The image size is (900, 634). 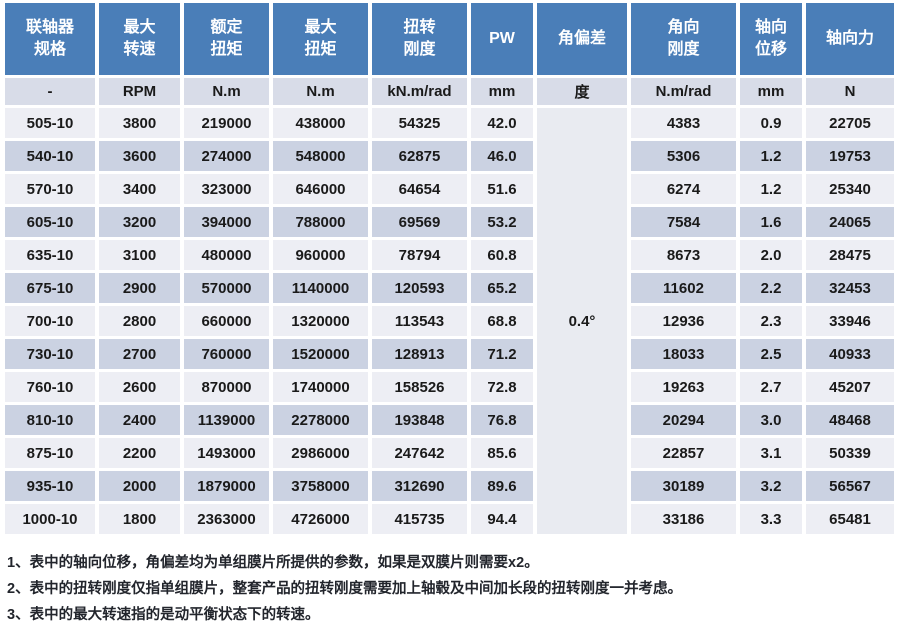 What do you see at coordinates (419, 189) in the screenshot?
I see `cell-torsional_stiffness: 64654` at bounding box center [419, 189].